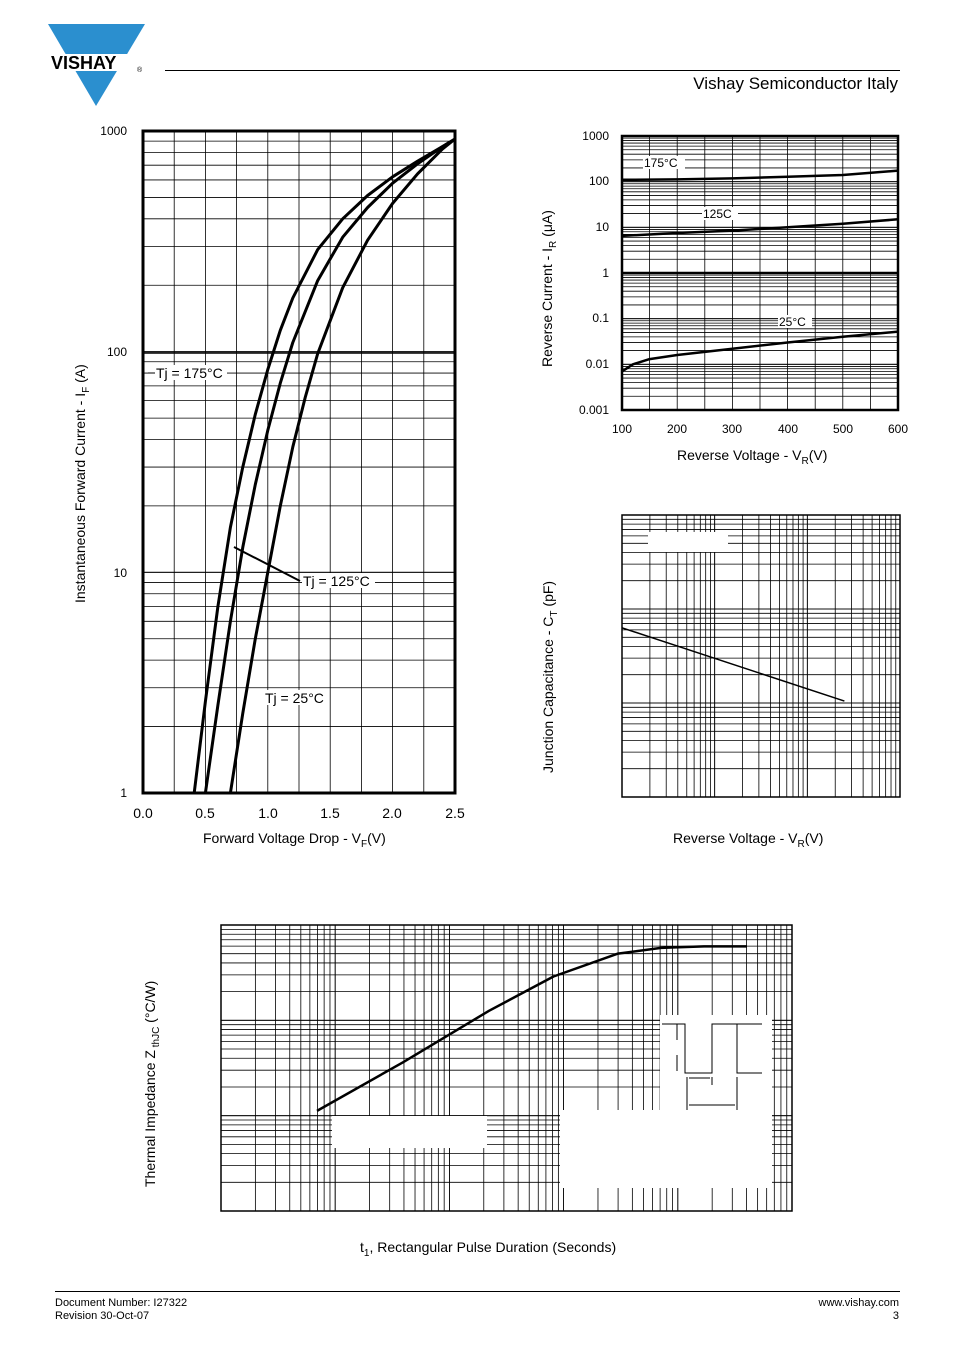  I want to click on series-label-25c: 25°C, so click(792, 322).